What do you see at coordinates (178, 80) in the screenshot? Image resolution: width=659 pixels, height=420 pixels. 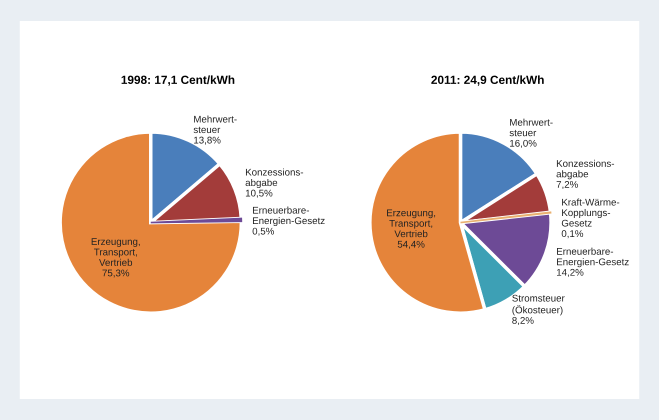 I see `chart-title: 1998: 17,1 Cent/kWh` at bounding box center [178, 80].